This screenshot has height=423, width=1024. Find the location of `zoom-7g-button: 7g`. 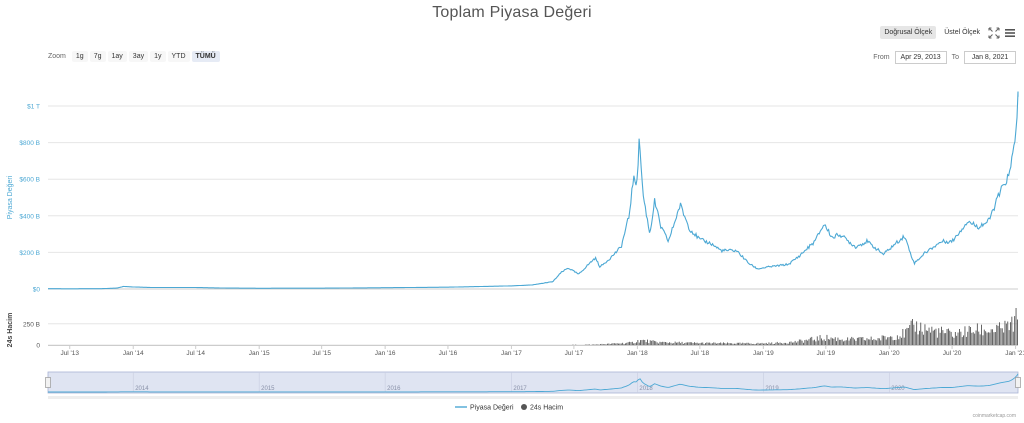

zoom-7g-button: 7g is located at coordinates (97, 56).